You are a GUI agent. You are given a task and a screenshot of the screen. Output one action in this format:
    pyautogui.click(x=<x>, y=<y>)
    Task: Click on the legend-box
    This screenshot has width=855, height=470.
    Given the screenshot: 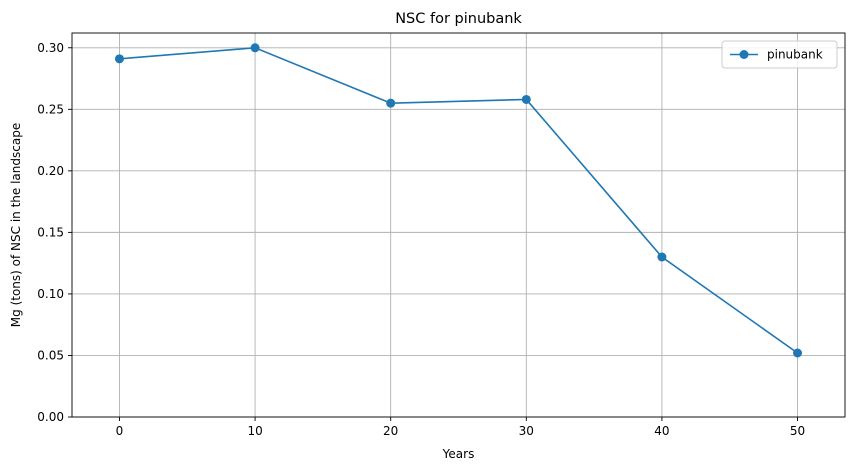 What is the action you would take?
    pyautogui.click(x=779, y=54)
    